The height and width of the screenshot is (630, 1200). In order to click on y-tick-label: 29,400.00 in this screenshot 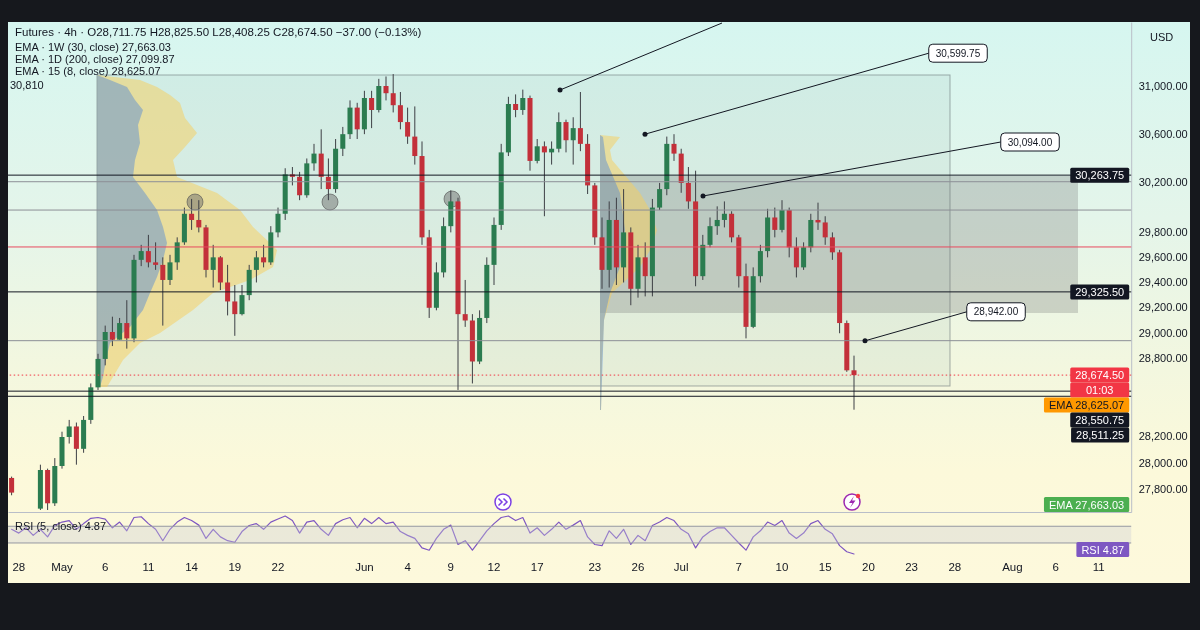, I will do `click(1163, 281)`.